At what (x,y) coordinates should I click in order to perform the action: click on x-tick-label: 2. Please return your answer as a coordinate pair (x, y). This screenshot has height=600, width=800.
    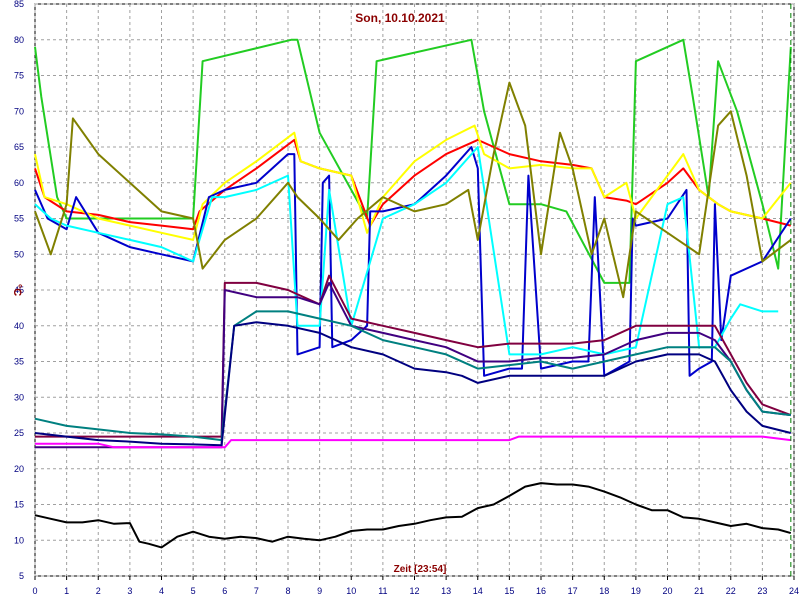
    Looking at the image, I should click on (98, 591).